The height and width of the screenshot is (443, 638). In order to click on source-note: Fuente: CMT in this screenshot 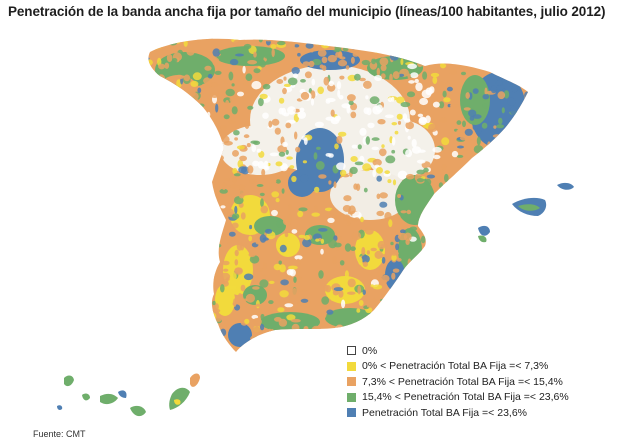, I will do `click(59, 434)`.